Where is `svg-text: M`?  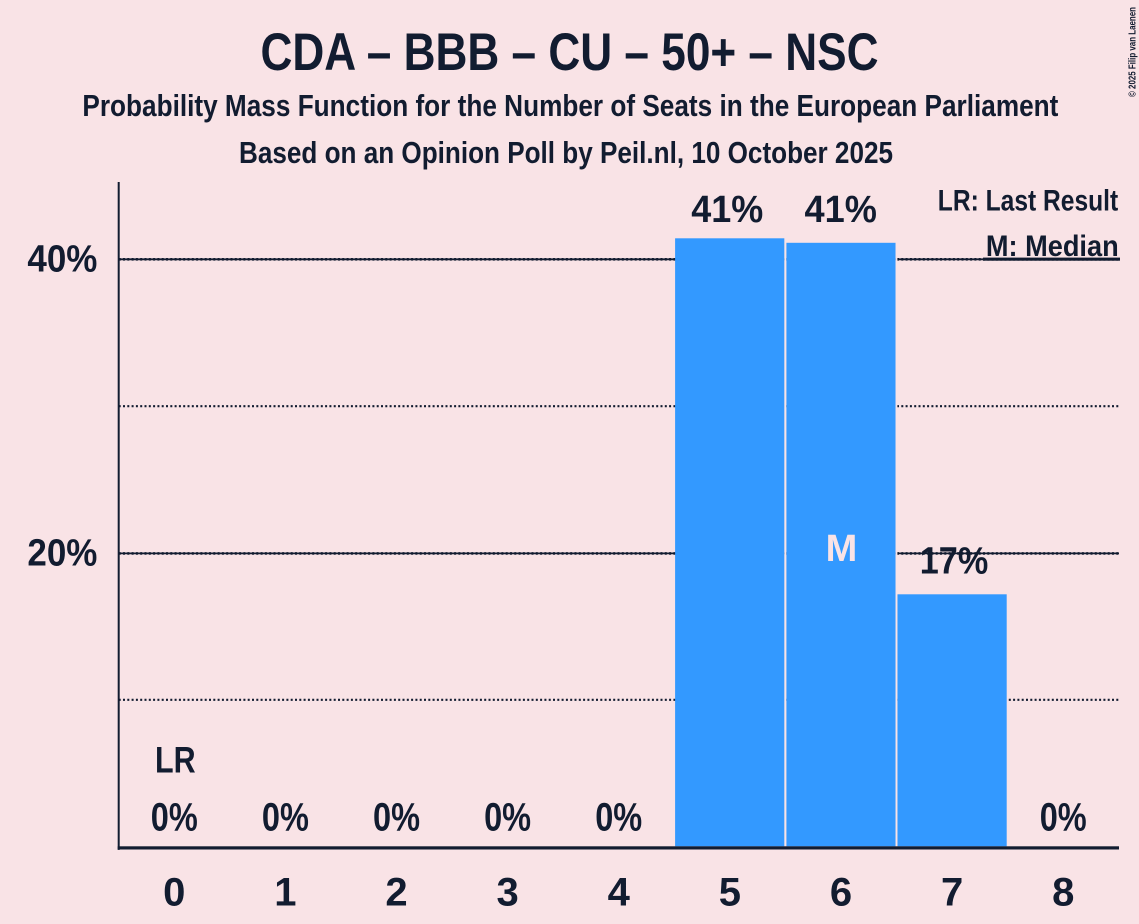 svg-text: M is located at coordinates (842, 549).